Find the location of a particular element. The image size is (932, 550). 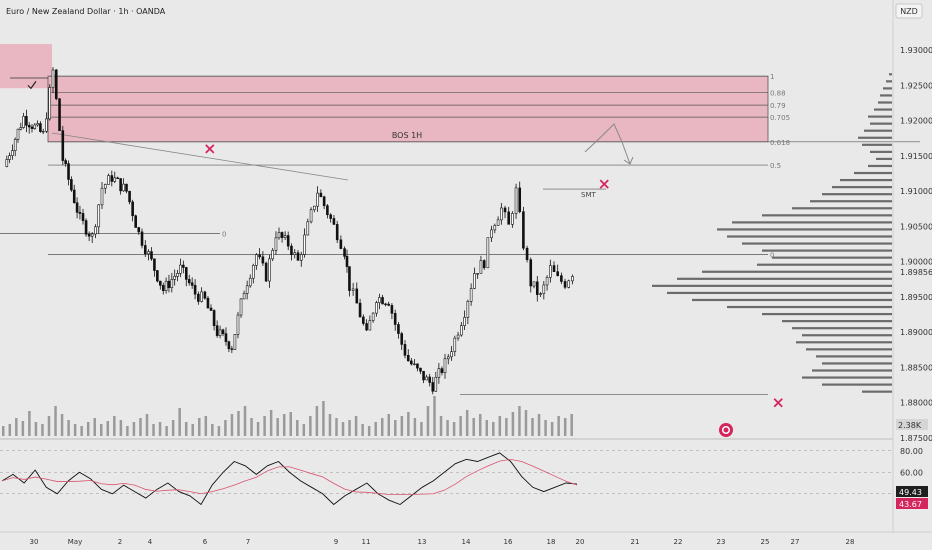

price-tick: 1.88000 is located at coordinates (916, 403).